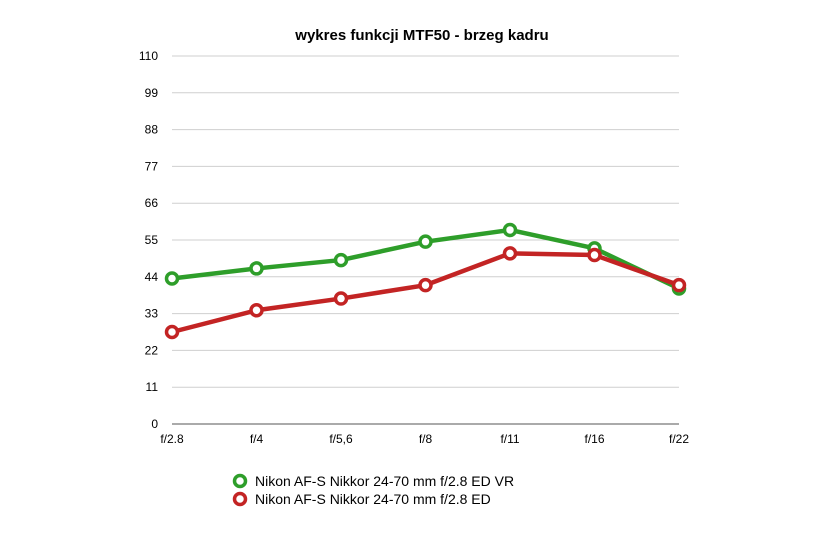 This screenshot has width=840, height=535. I want to click on x-tick-label: f/2.8, so click(172, 439).